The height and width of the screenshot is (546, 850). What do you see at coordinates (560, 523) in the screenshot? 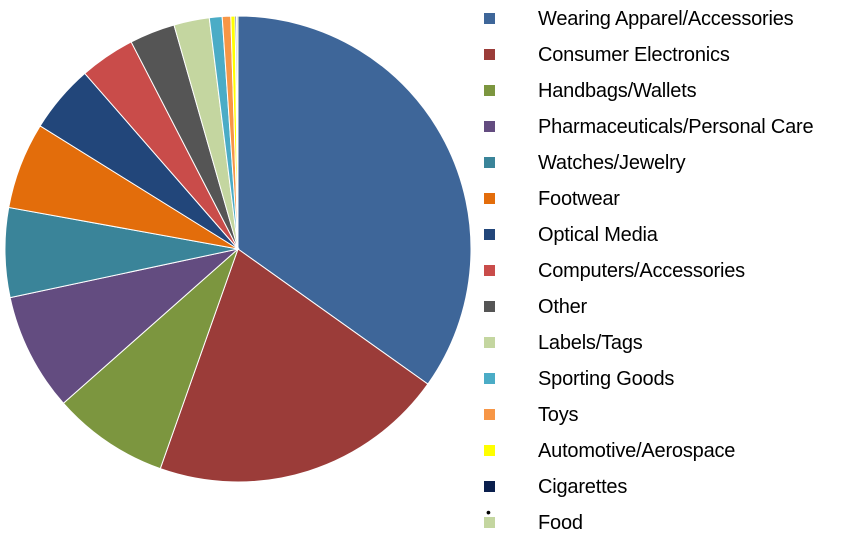
I see `legend-label: Food` at bounding box center [560, 523].